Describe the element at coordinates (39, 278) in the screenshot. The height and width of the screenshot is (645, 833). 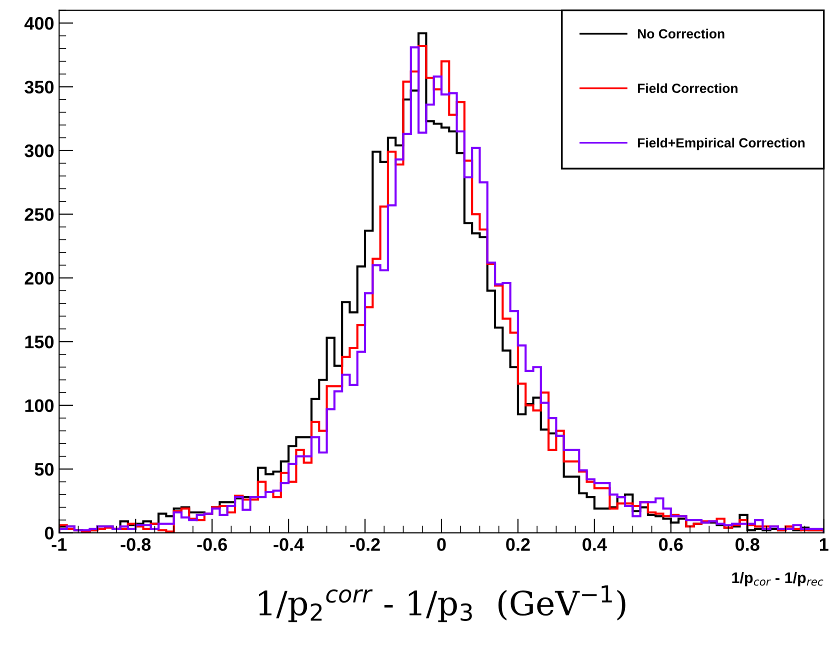
I see `y-tick-label: 200` at that location.